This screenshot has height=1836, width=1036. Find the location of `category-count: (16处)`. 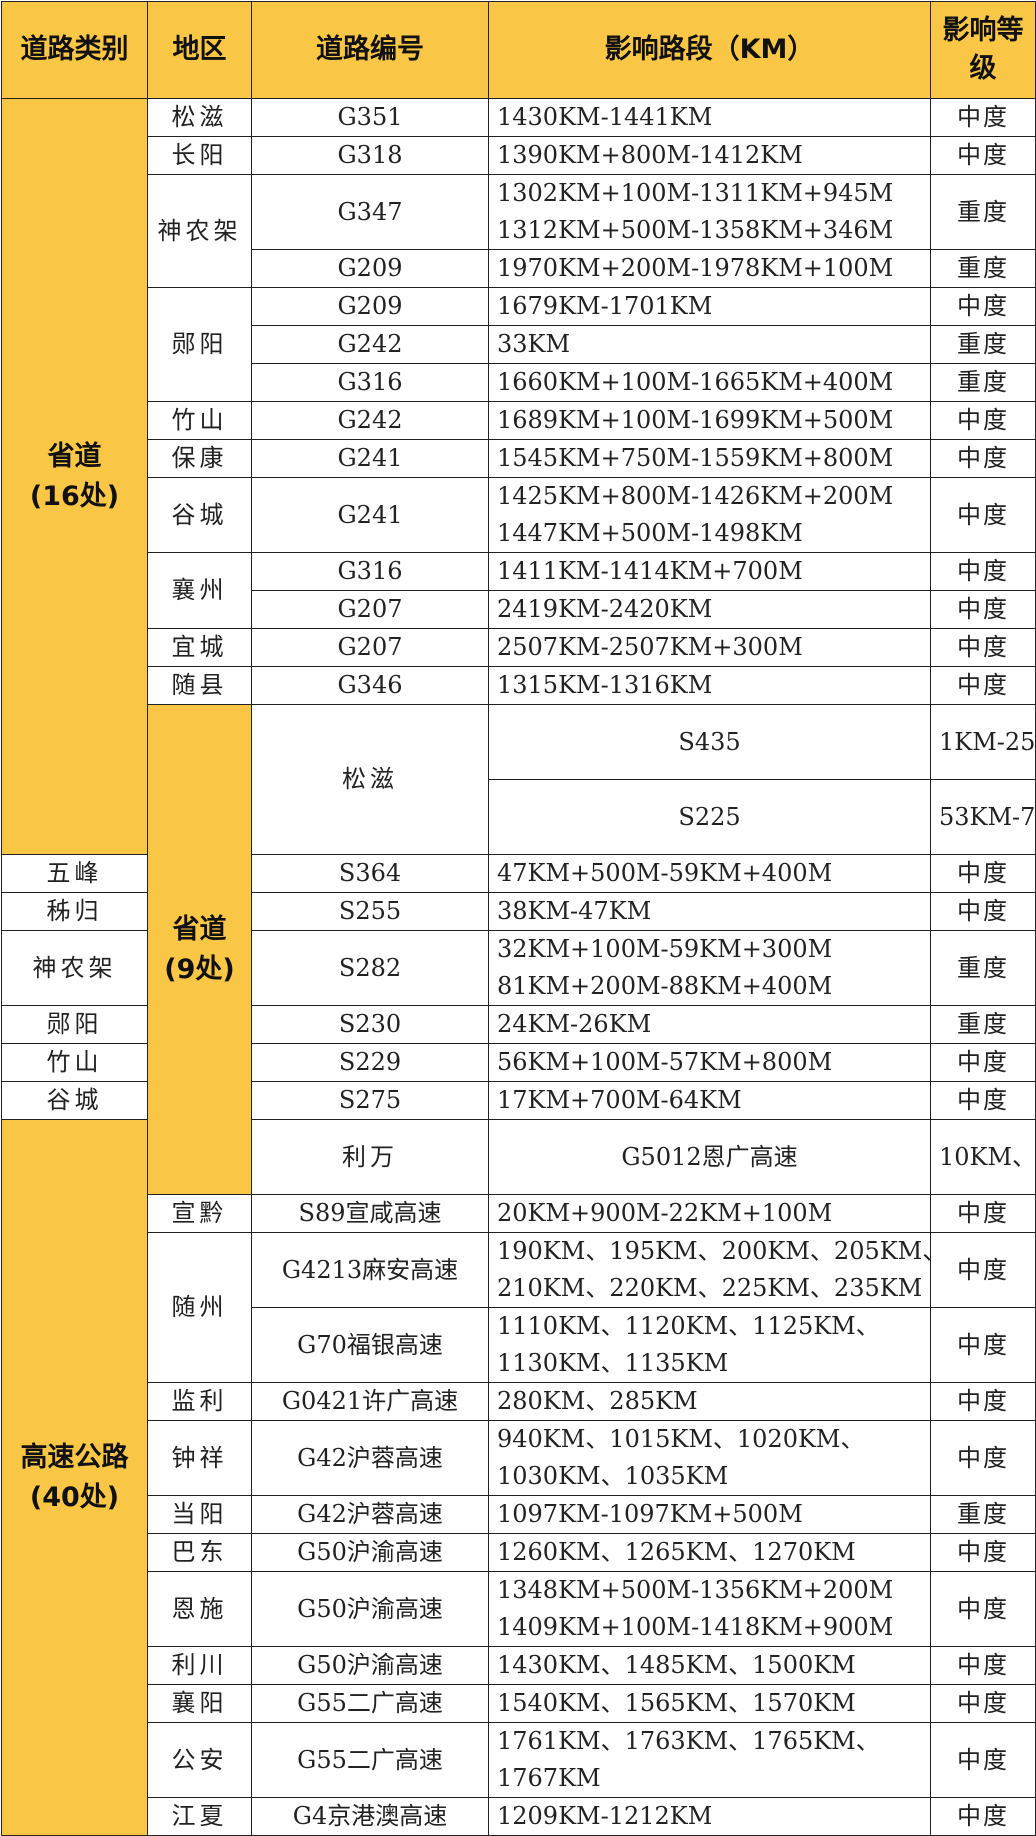

category-count: (16处) is located at coordinates (74, 496).